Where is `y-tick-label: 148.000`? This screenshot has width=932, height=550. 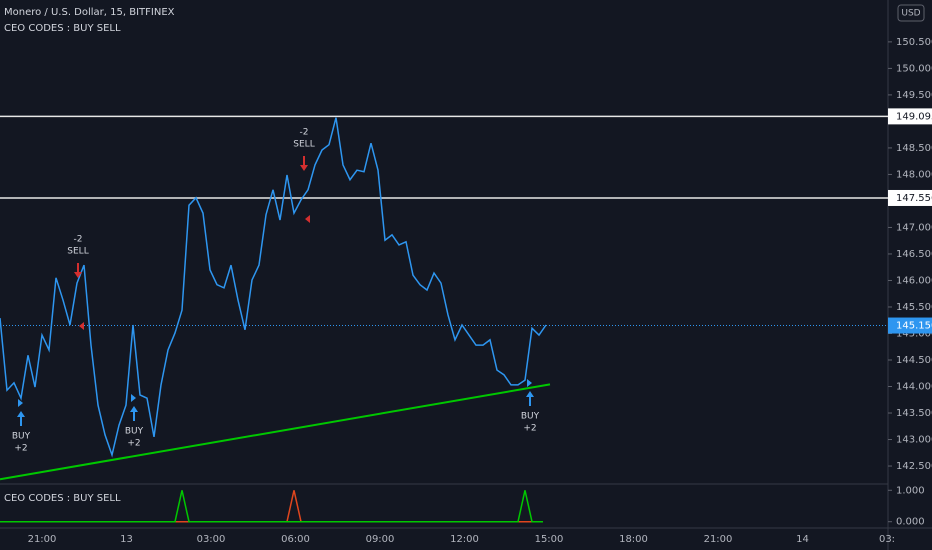 y-tick-label: 148.000 is located at coordinates (914, 174).